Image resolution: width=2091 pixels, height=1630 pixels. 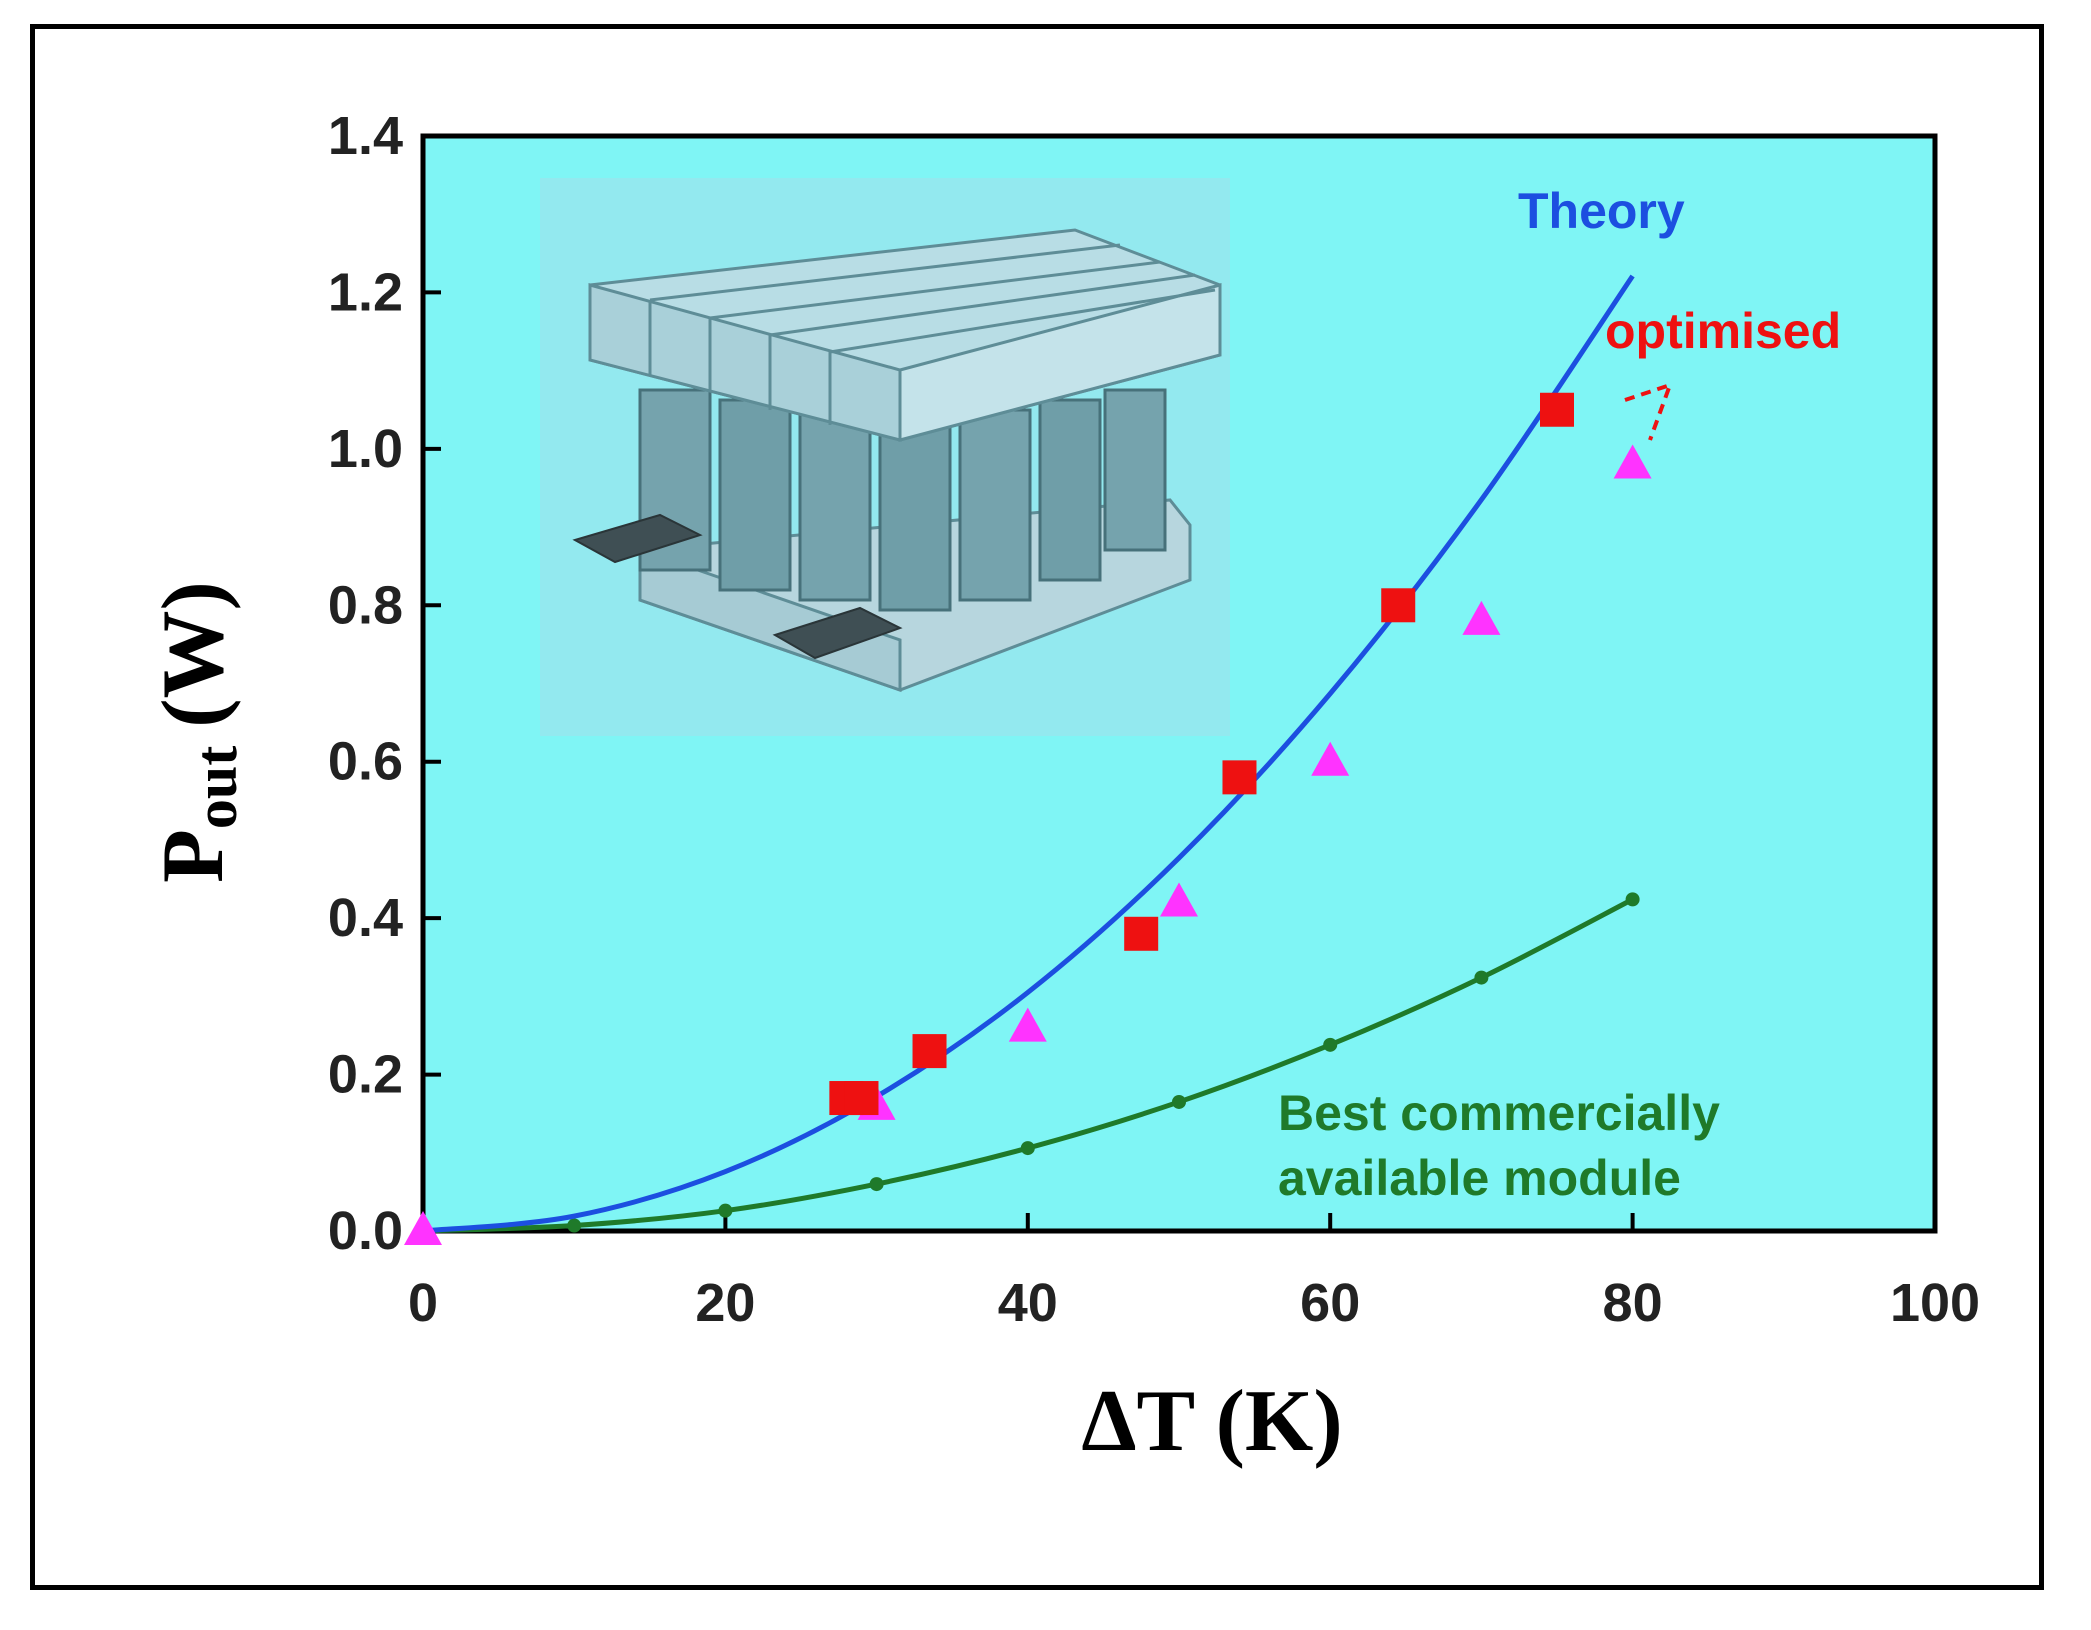 What do you see at coordinates (365, 292) in the screenshot?
I see `y-tick-label: 1.2` at bounding box center [365, 292].